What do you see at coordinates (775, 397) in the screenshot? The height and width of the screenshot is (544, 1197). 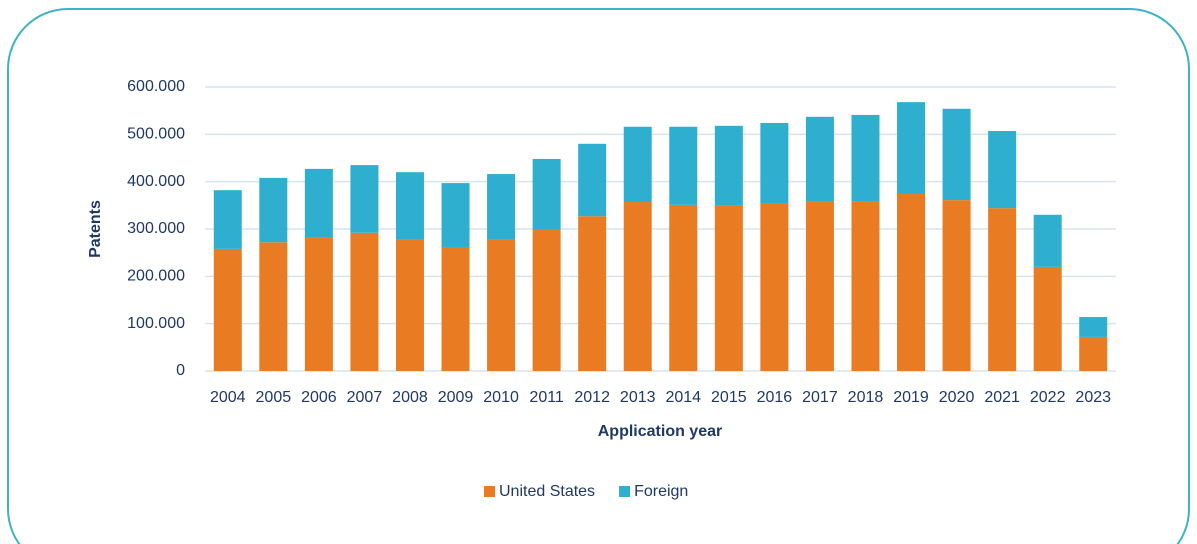 I see `x-tick-label: 2016` at bounding box center [775, 397].